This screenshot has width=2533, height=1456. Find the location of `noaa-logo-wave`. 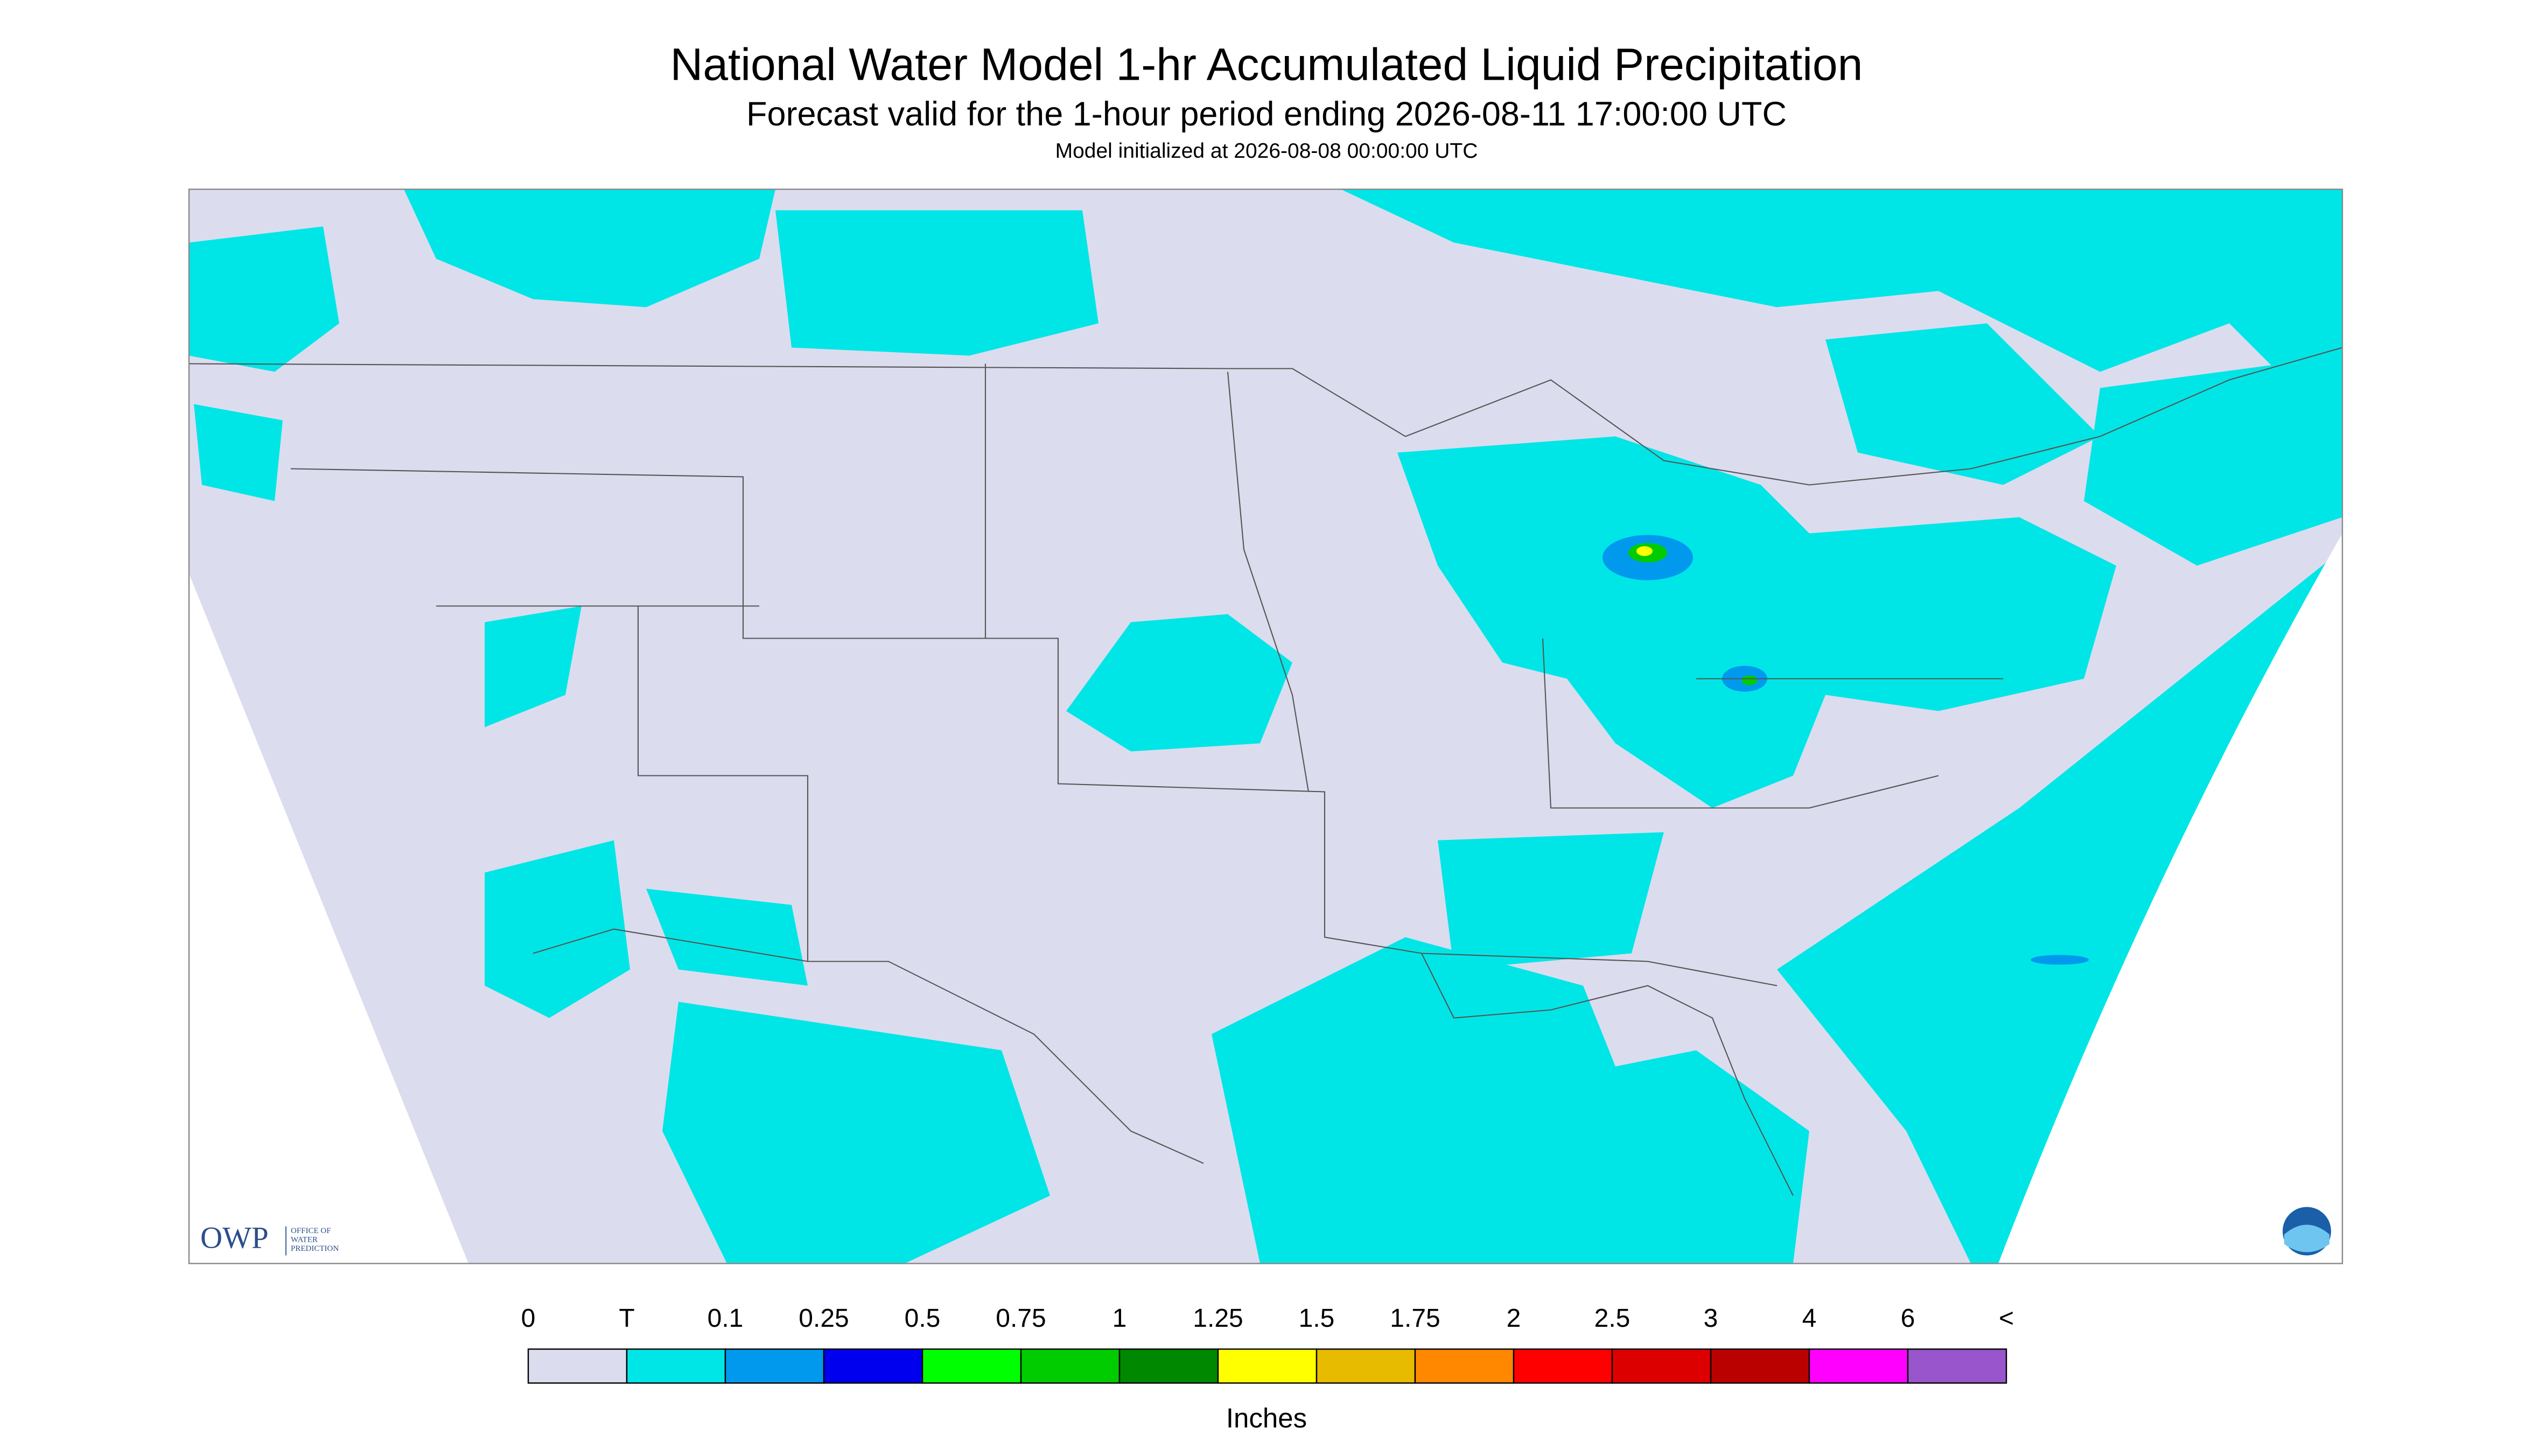

noaa-logo-wave is located at coordinates (2306, 1238).